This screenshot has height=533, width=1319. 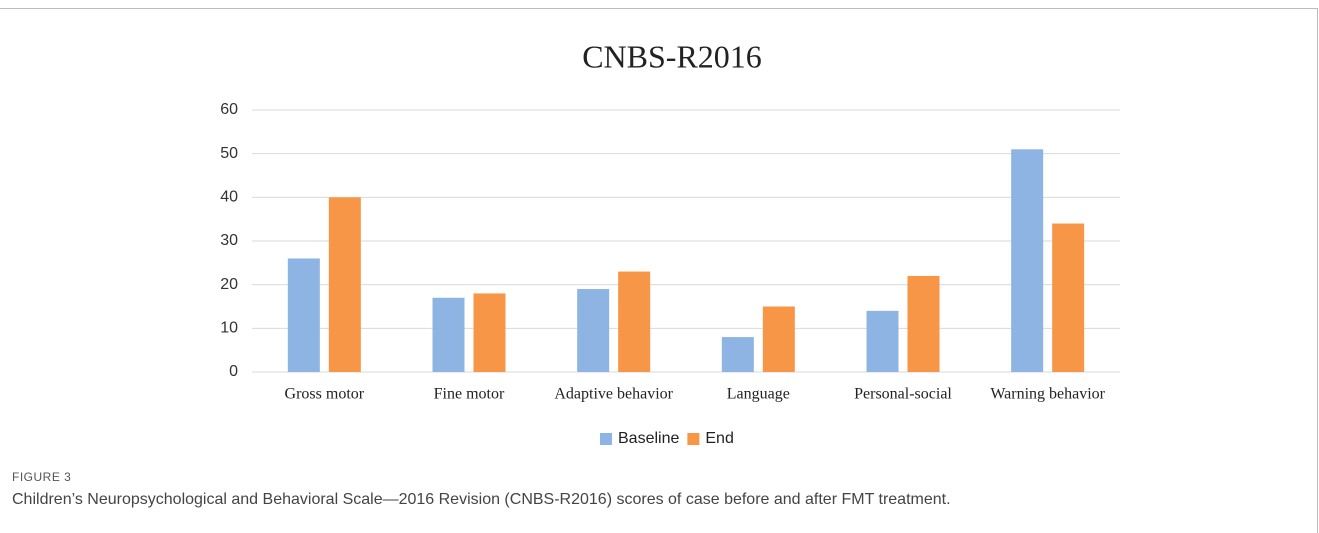 What do you see at coordinates (672, 56) in the screenshot?
I see `chart-title: CNBS-R2016` at bounding box center [672, 56].